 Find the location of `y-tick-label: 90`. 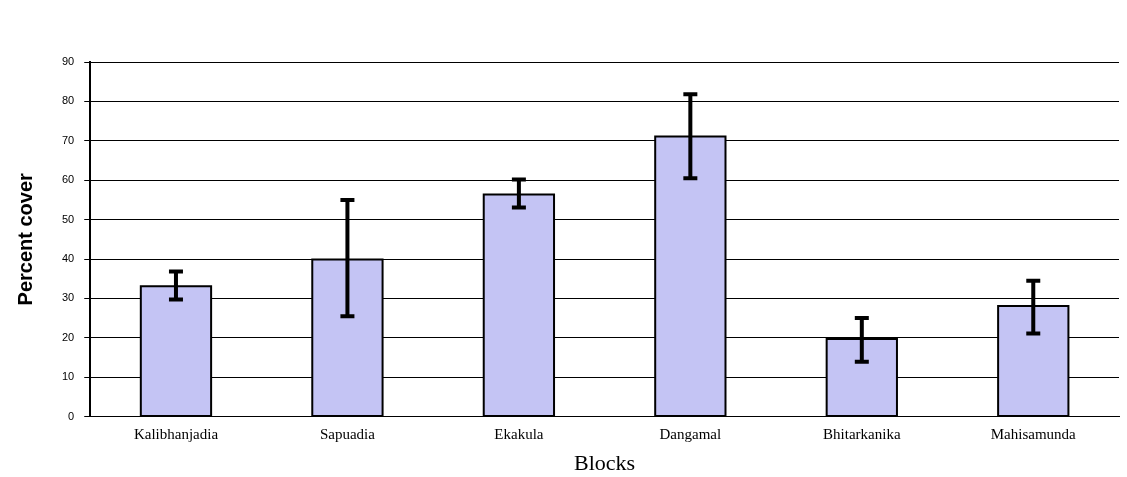

y-tick-label: 90 is located at coordinates (68, 61).